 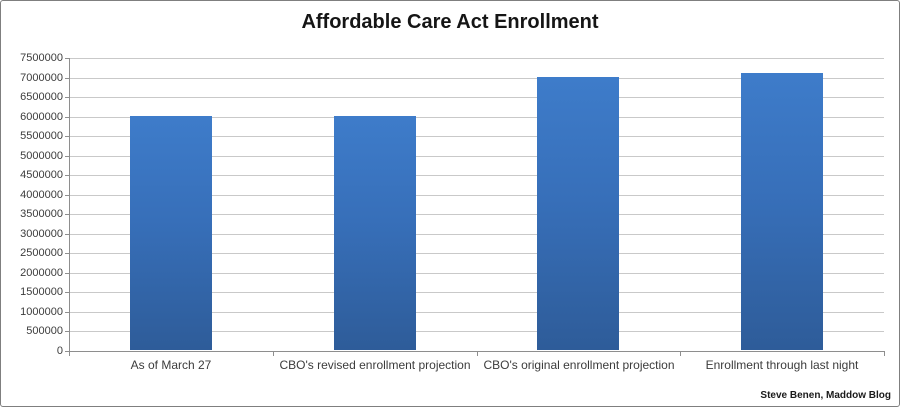 I want to click on y-axis-label: 2500000, so click(x=41, y=253).